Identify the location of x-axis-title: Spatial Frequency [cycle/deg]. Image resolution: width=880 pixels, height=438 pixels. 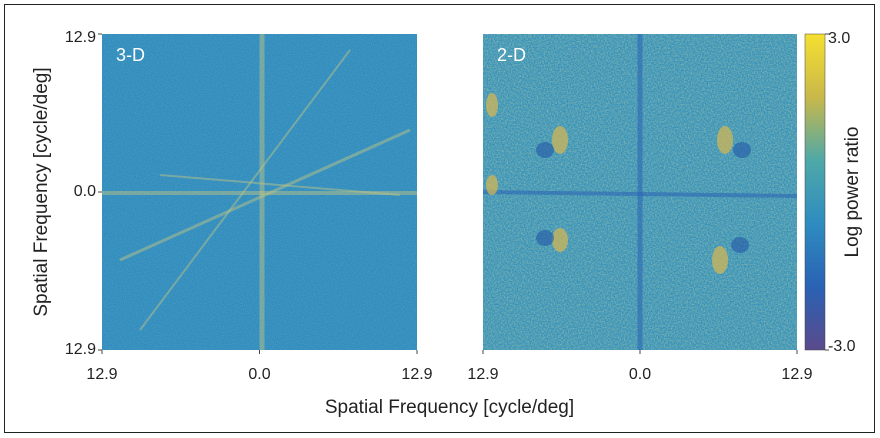
(449, 407).